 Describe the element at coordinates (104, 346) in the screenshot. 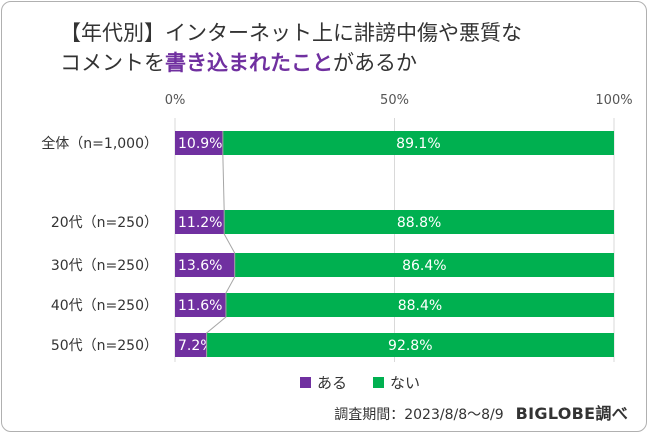

I see `category-label-4: 50代（n=250）` at that location.